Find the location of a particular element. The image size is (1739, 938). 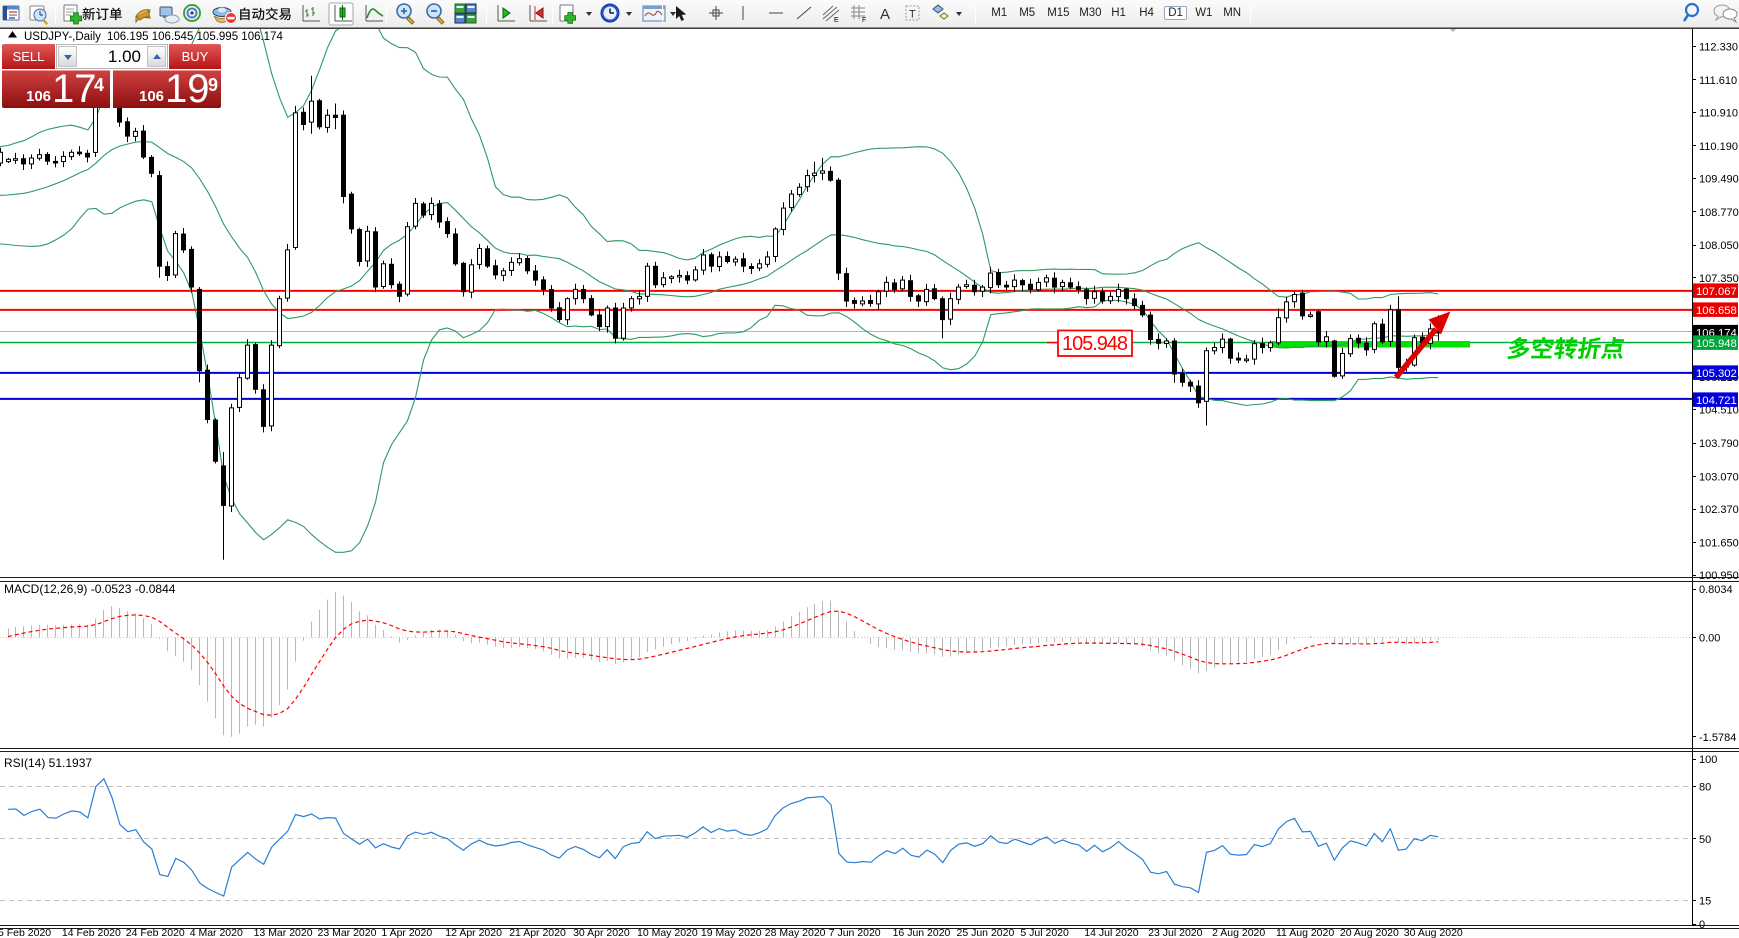

svg-text: 108.770 is located at coordinates (1719, 213).